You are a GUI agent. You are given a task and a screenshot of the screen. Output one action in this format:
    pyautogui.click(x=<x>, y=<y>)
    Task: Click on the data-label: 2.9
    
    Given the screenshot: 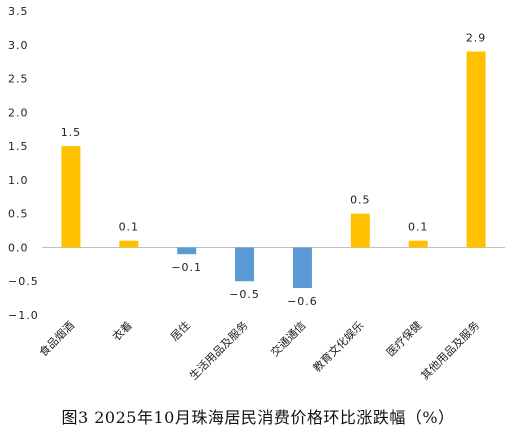 What is the action you would take?
    pyautogui.click(x=476, y=38)
    